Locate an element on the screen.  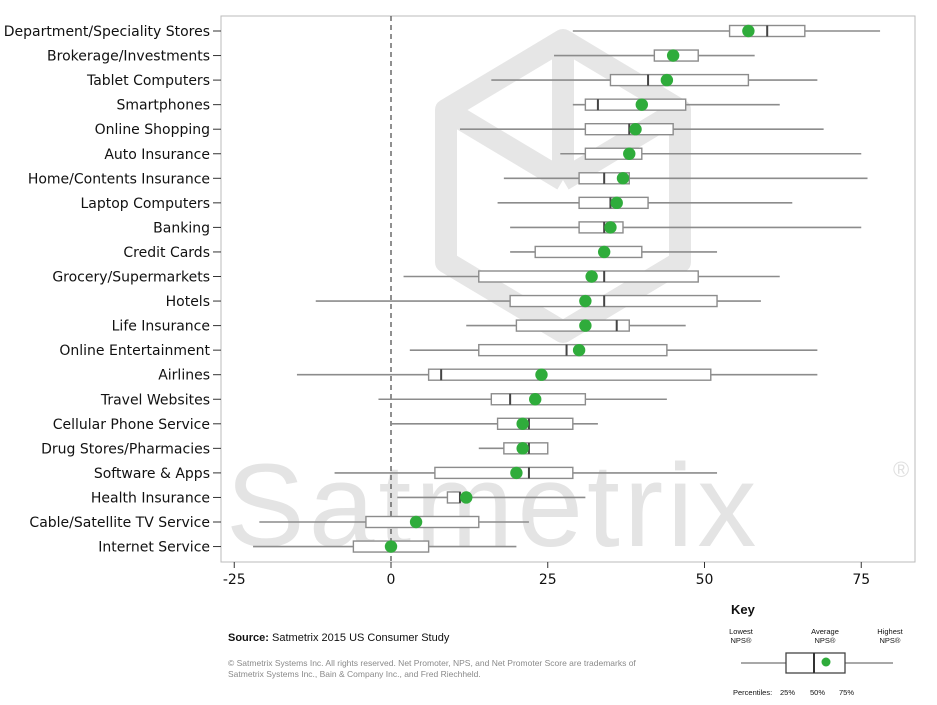
category-row: Smartphones is located at coordinates (448, 106).